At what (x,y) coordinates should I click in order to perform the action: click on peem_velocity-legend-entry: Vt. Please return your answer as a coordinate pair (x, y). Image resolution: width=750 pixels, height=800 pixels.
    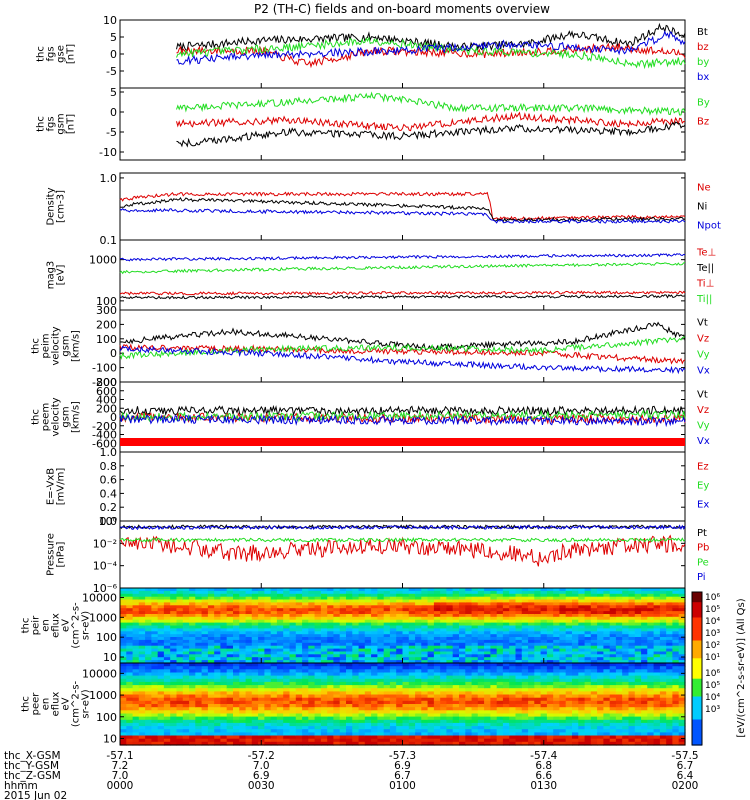
    Looking at the image, I should click on (702, 394).